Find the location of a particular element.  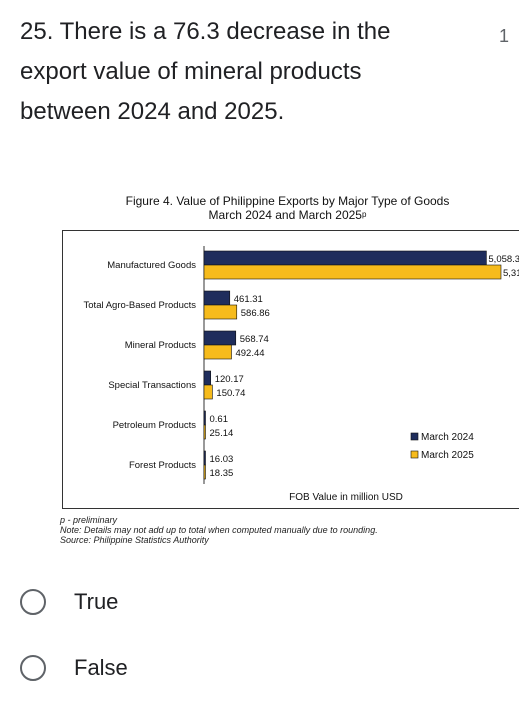

figure-title-line2-text: March 2024 and March 2025 is located at coordinates (285, 215).